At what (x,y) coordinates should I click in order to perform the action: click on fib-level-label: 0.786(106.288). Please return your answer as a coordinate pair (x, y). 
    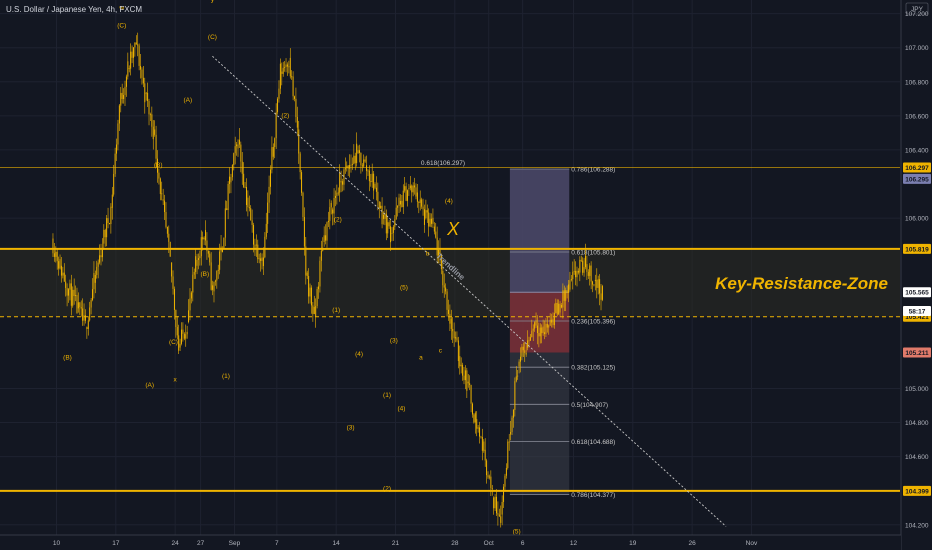
    Looking at the image, I should click on (593, 170).